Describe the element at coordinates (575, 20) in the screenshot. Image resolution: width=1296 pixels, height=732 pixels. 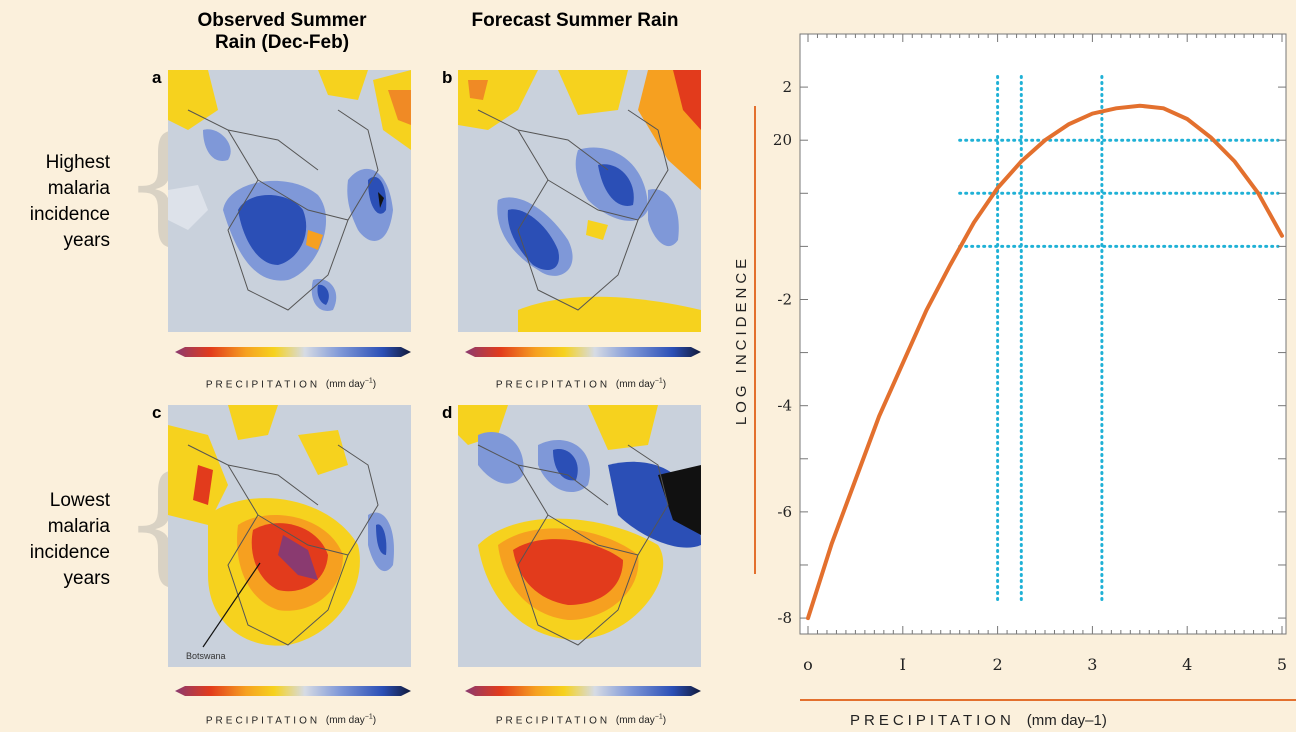
I see `column-title-forecast: Forecast Summer Rain` at that location.